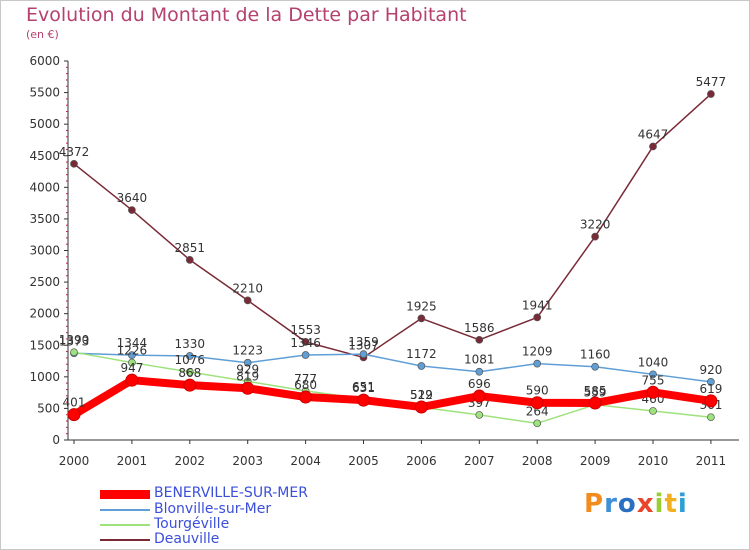  Describe the element at coordinates (611, 504) in the screenshot. I see `logo-letter: r` at that location.